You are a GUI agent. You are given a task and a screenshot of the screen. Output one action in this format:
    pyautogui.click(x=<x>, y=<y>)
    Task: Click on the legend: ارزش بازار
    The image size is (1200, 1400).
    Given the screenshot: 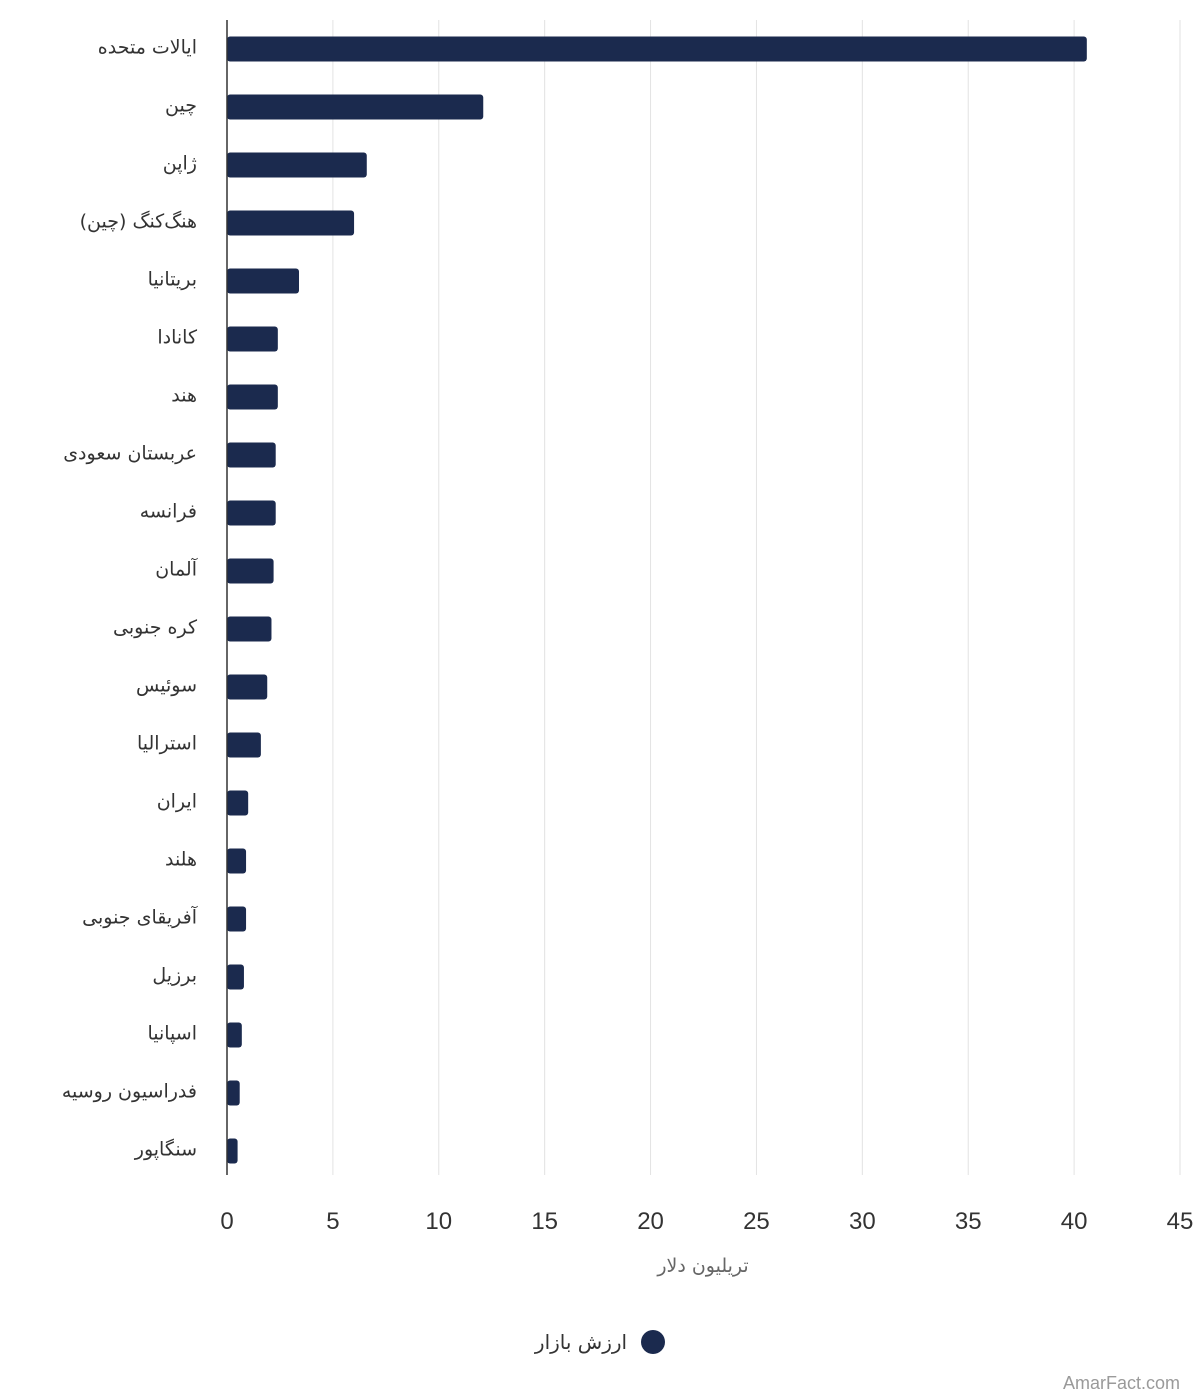 What is the action you would take?
    pyautogui.click(x=600, y=1342)
    